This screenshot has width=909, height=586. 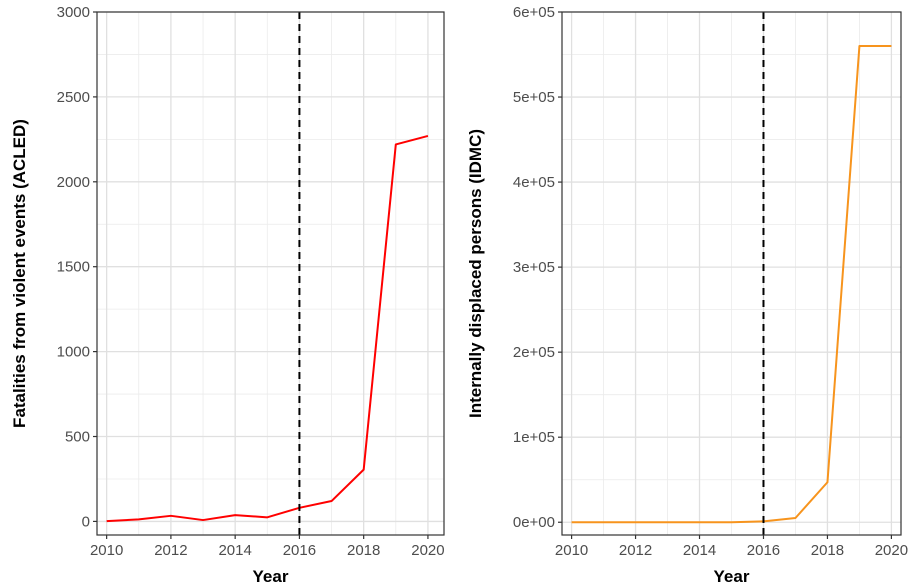 I want to click on y-tick-label: 2000, so click(x=73, y=182).